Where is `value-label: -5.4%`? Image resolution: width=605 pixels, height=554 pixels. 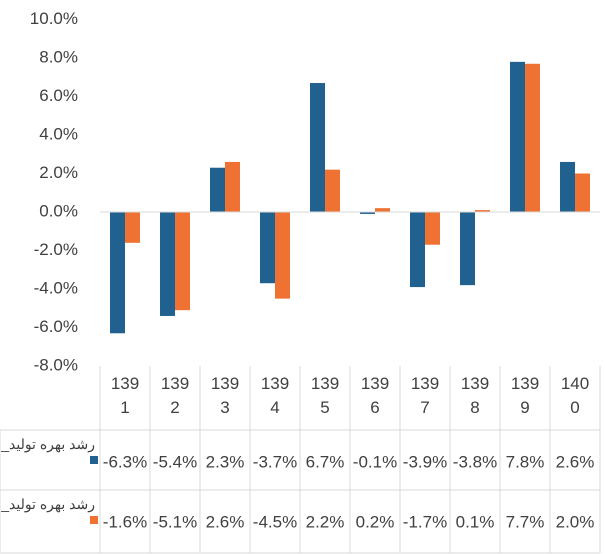
value-label: -5.4% is located at coordinates (175, 461).